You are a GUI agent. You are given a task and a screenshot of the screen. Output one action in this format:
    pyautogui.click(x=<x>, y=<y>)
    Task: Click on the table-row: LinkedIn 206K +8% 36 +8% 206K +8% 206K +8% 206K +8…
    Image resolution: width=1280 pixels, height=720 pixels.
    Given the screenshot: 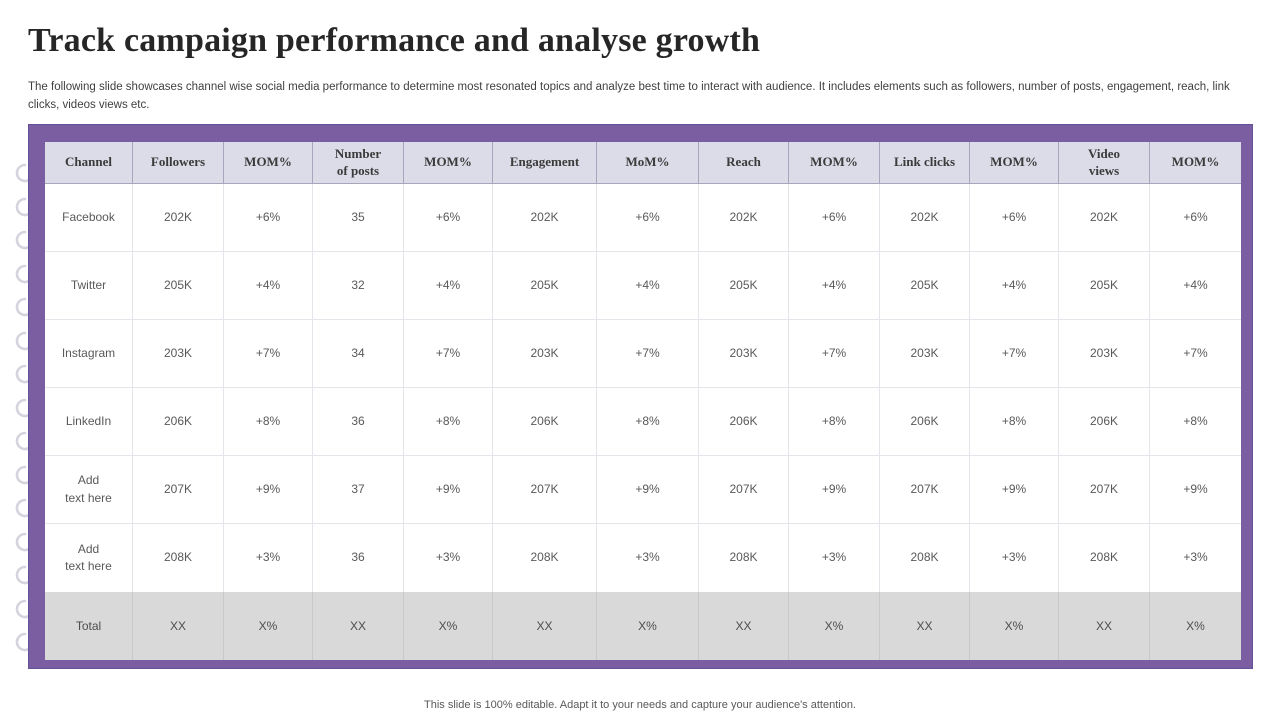 What is the action you would take?
    pyautogui.click(x=643, y=422)
    